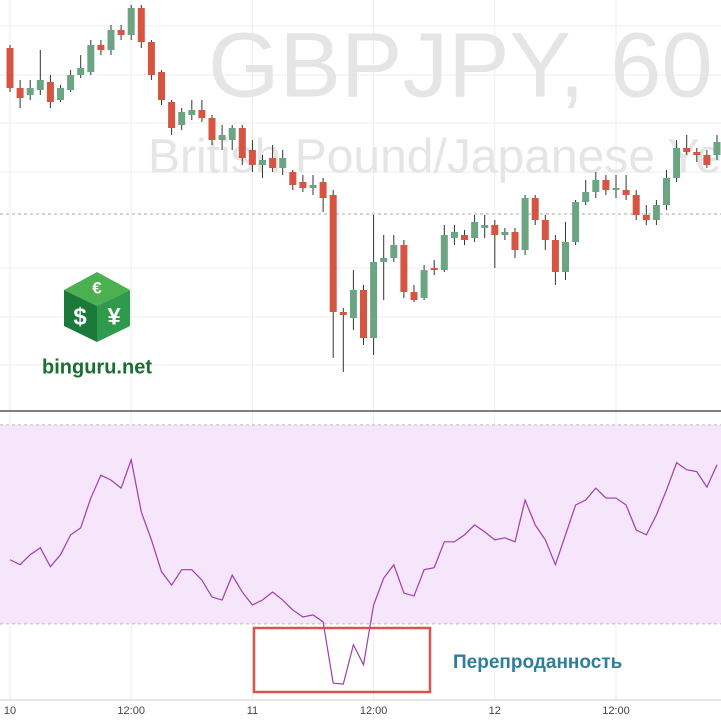  I want to click on oversold-box, so click(342, 660).